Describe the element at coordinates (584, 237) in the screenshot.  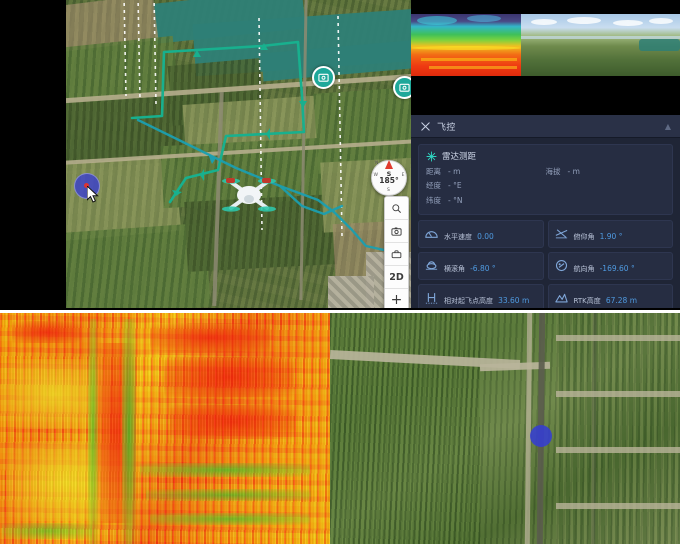
I see `tile-label: 俯仰角` at that location.